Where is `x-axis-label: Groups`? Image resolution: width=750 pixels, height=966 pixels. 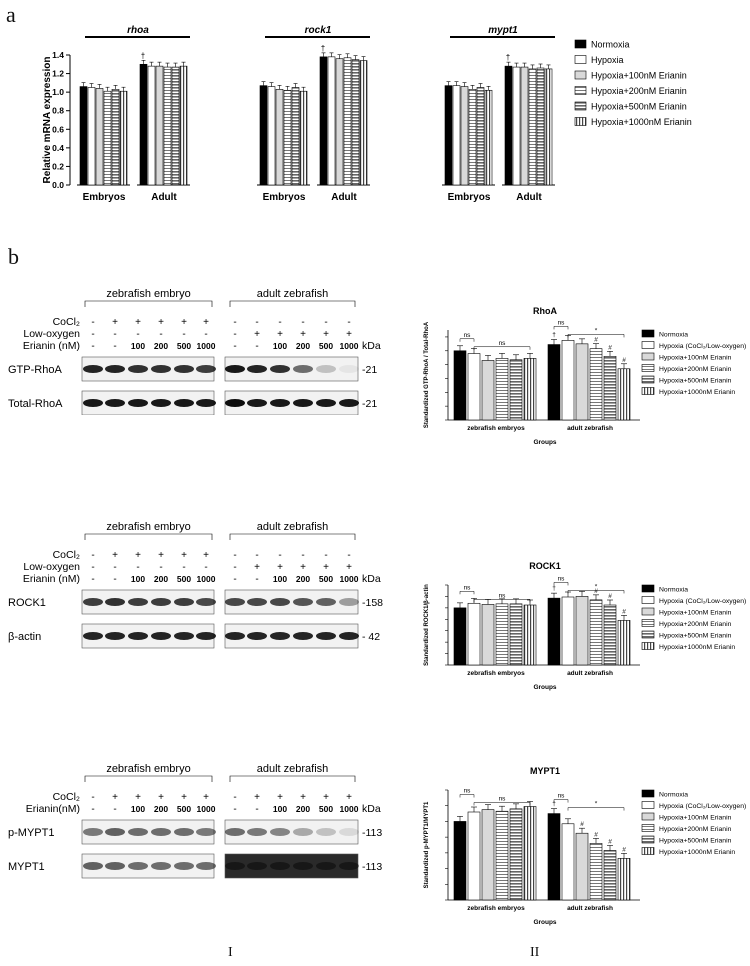
x-axis-label: Groups is located at coordinates (544, 442).